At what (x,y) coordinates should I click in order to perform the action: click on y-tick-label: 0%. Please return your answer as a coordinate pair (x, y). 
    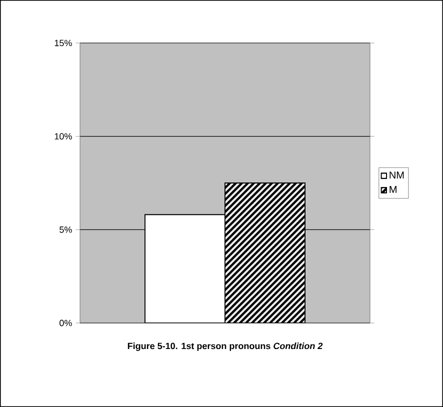
    Looking at the image, I should click on (66, 323).